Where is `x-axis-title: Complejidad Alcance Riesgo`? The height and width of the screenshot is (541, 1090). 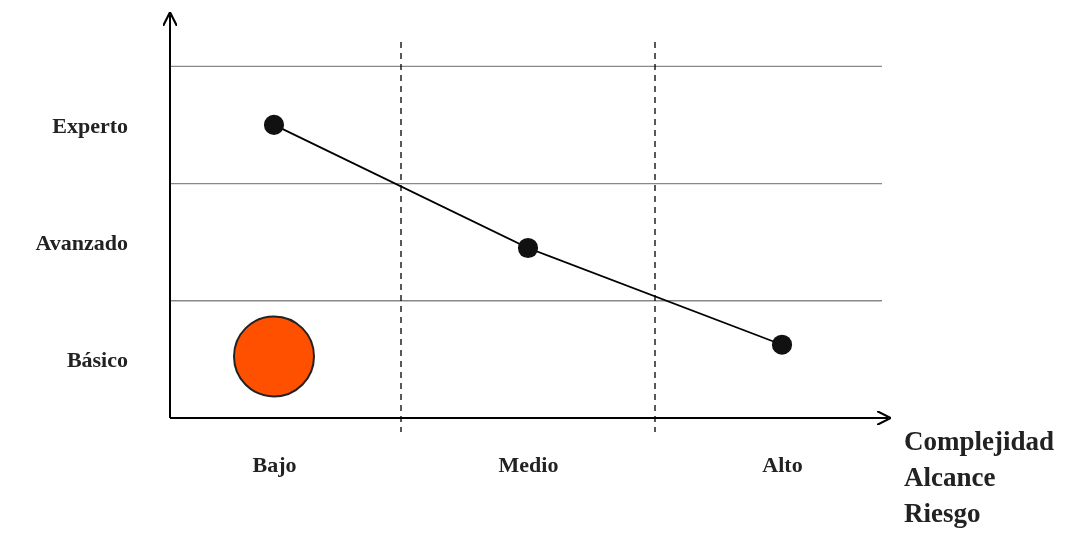 x-axis-title: Complejidad Alcance Riesgo is located at coordinates (979, 477).